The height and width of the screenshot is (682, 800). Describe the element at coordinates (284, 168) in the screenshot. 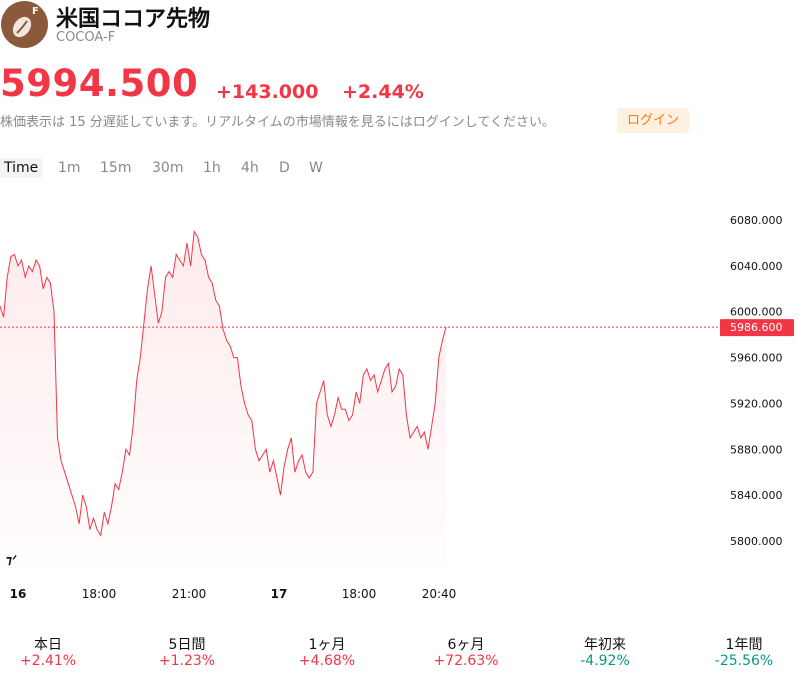

I see `timeframe-d: D` at that location.